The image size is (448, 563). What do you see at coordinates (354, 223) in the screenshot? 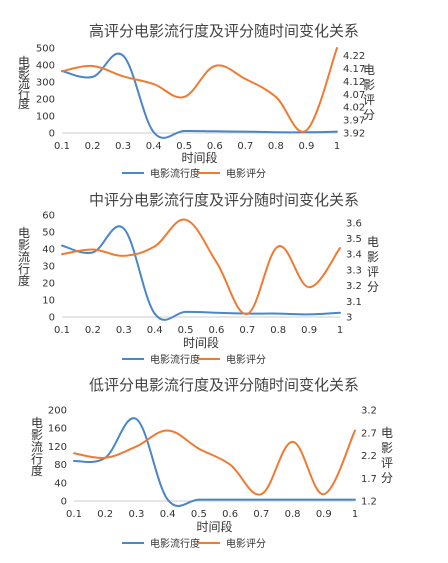
I see `y-right-tick-label: 3.6` at bounding box center [354, 223].